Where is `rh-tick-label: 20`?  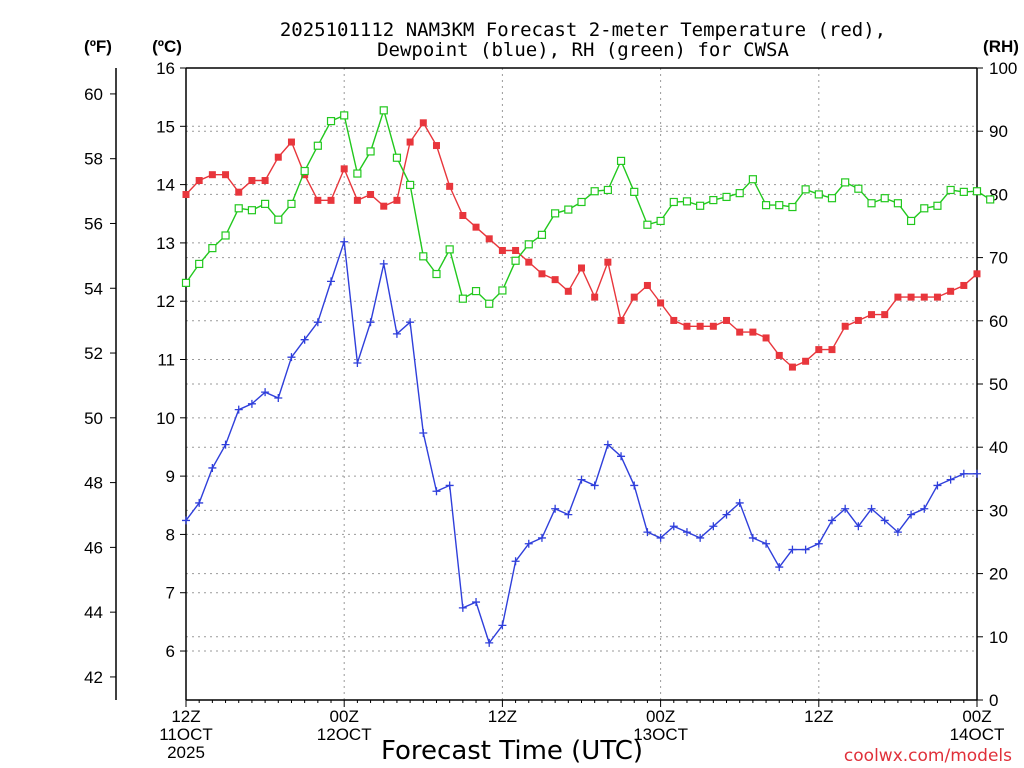 rh-tick-label: 20 is located at coordinates (998, 574).